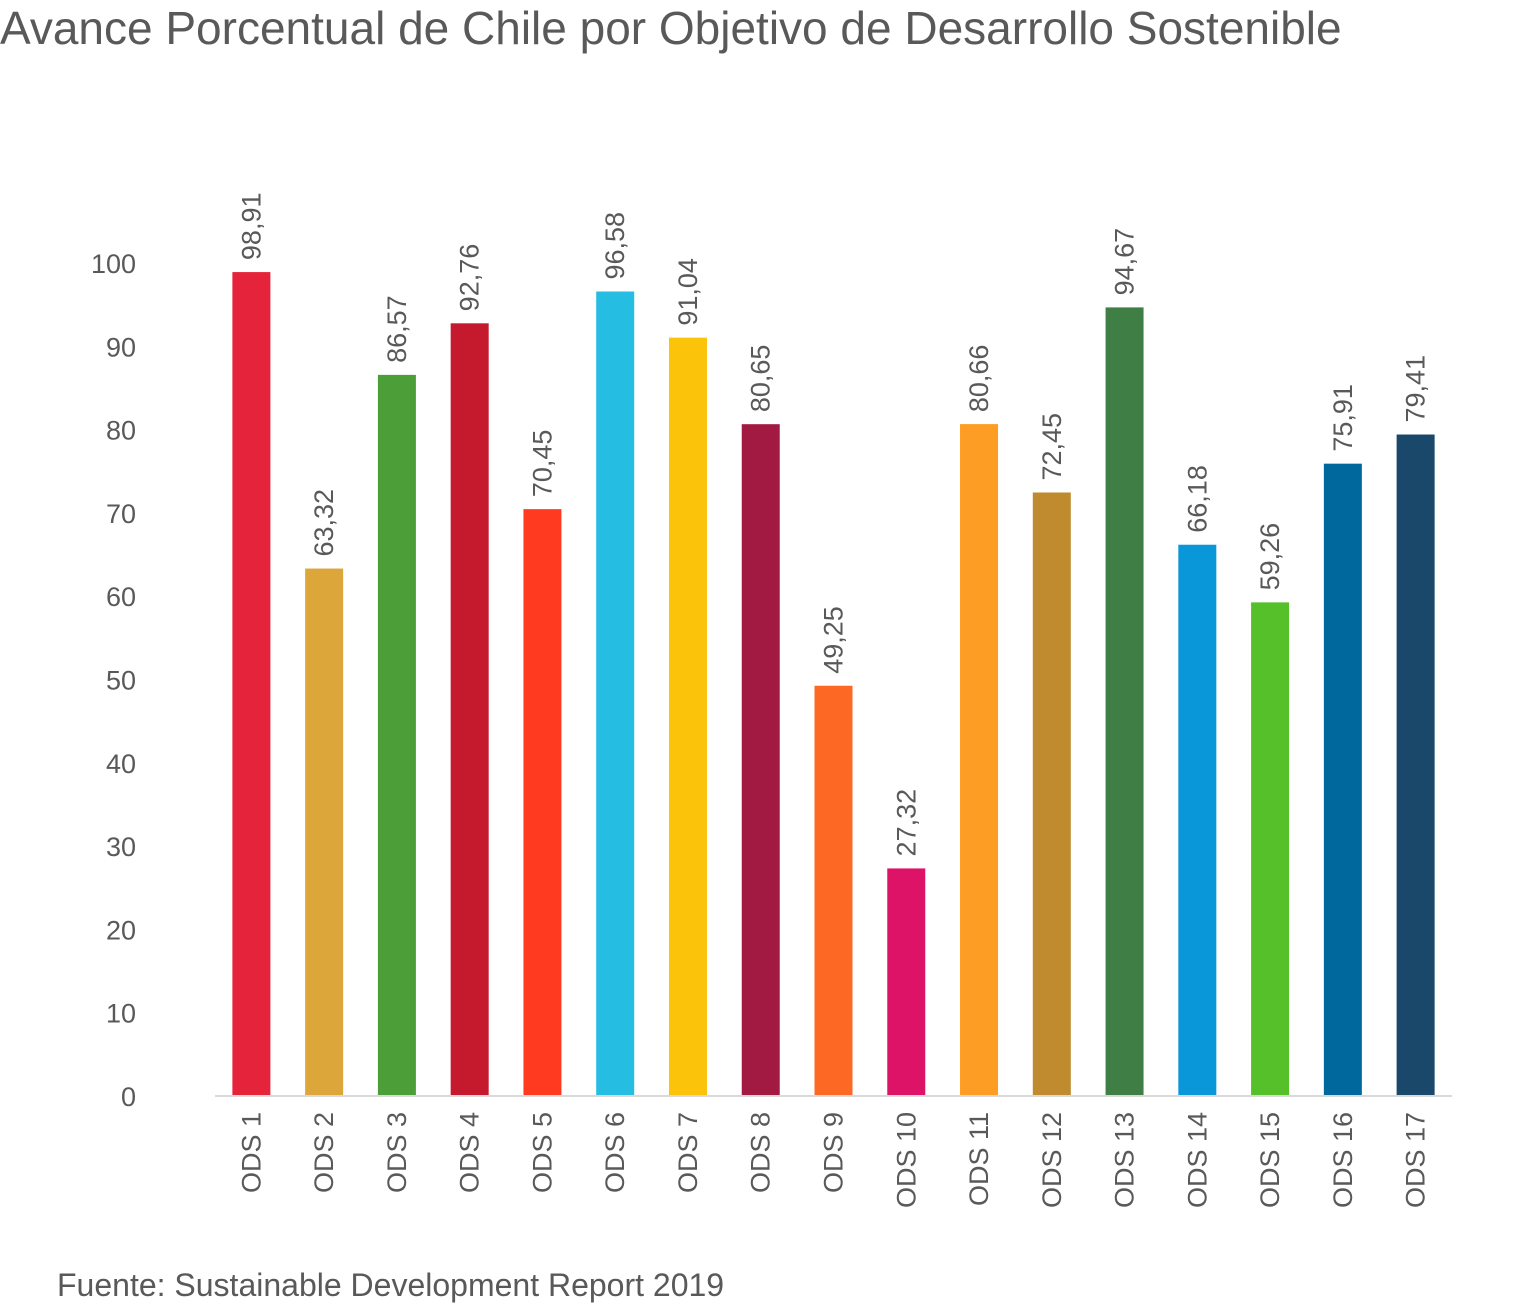 This screenshot has height=1311, width=1528. What do you see at coordinates (397, 329) in the screenshot?
I see `data-label: 86,57` at bounding box center [397, 329].